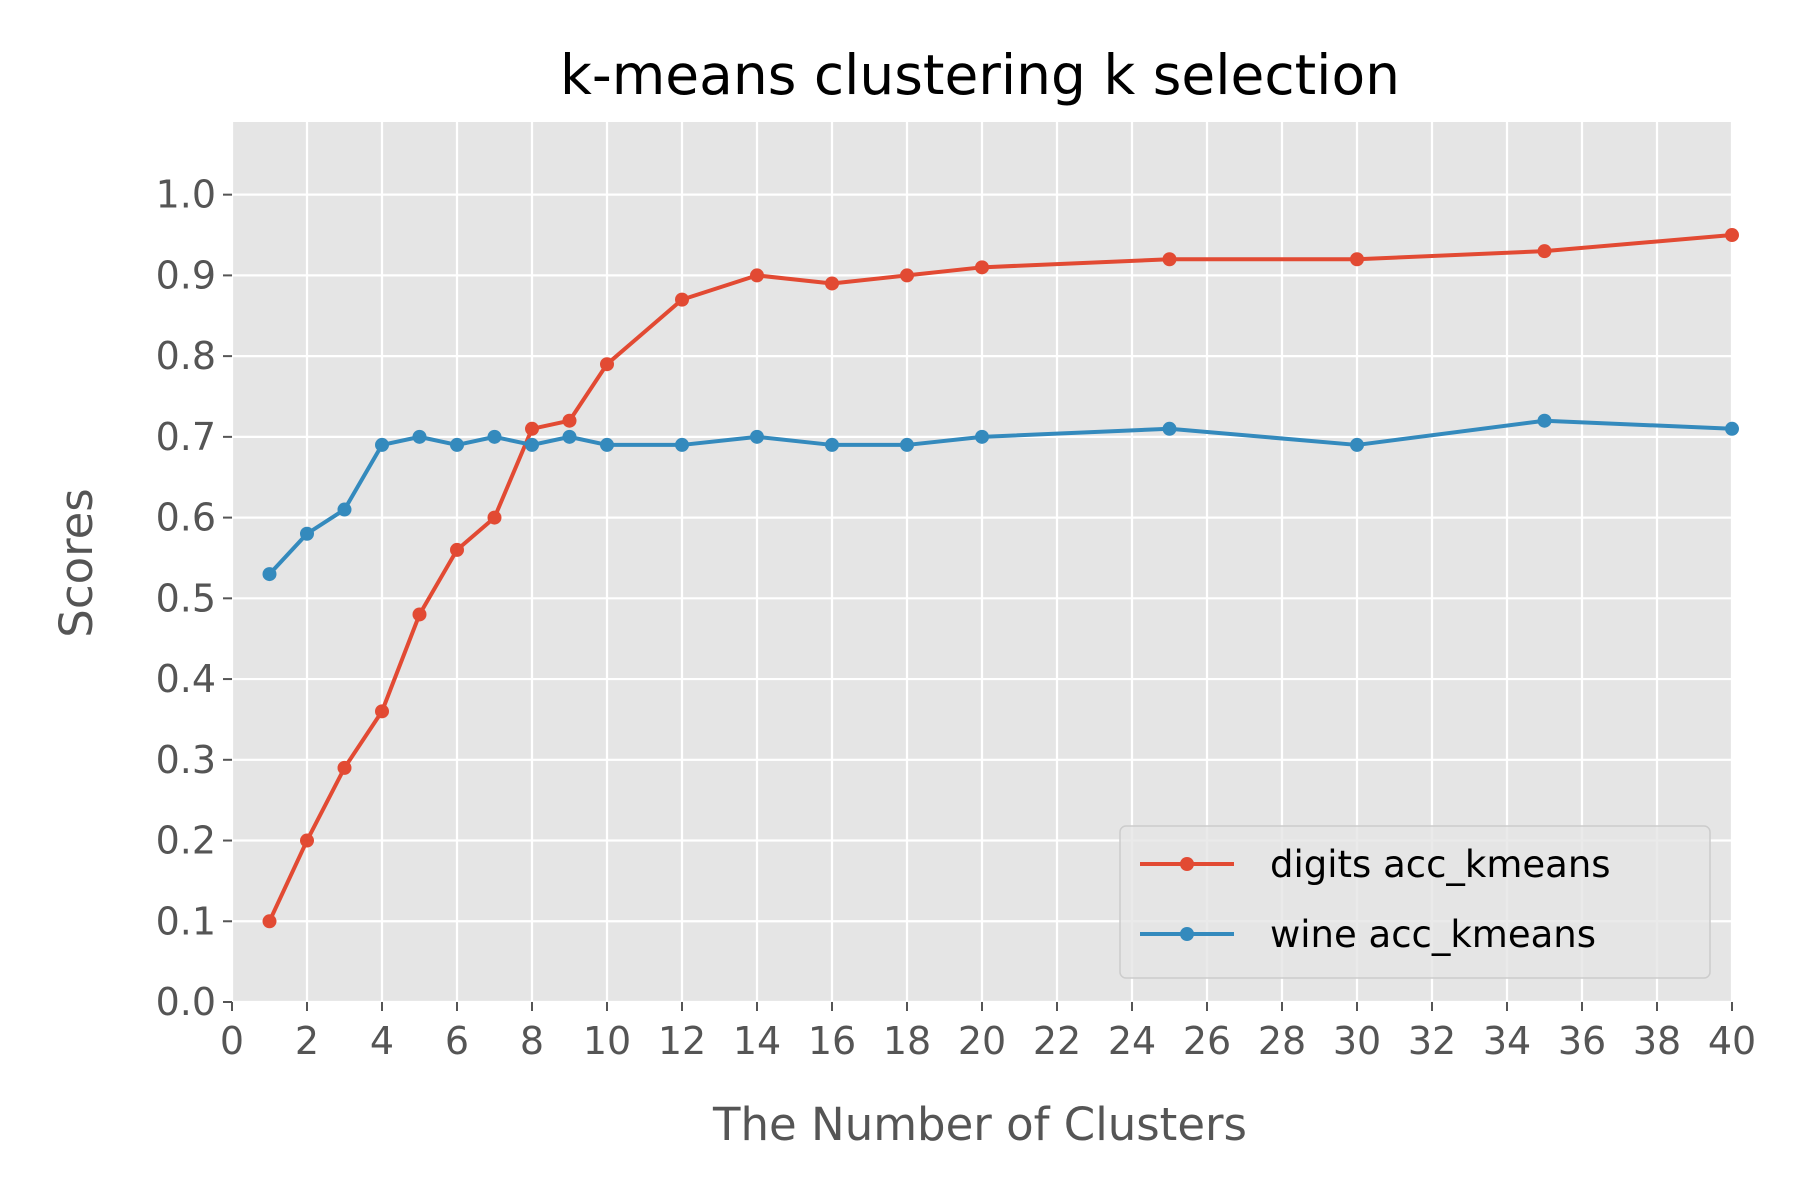 The image size is (1800, 1200). Describe the element at coordinates (1057, 1041) in the screenshot. I see `x-tick-label: 22` at that location.